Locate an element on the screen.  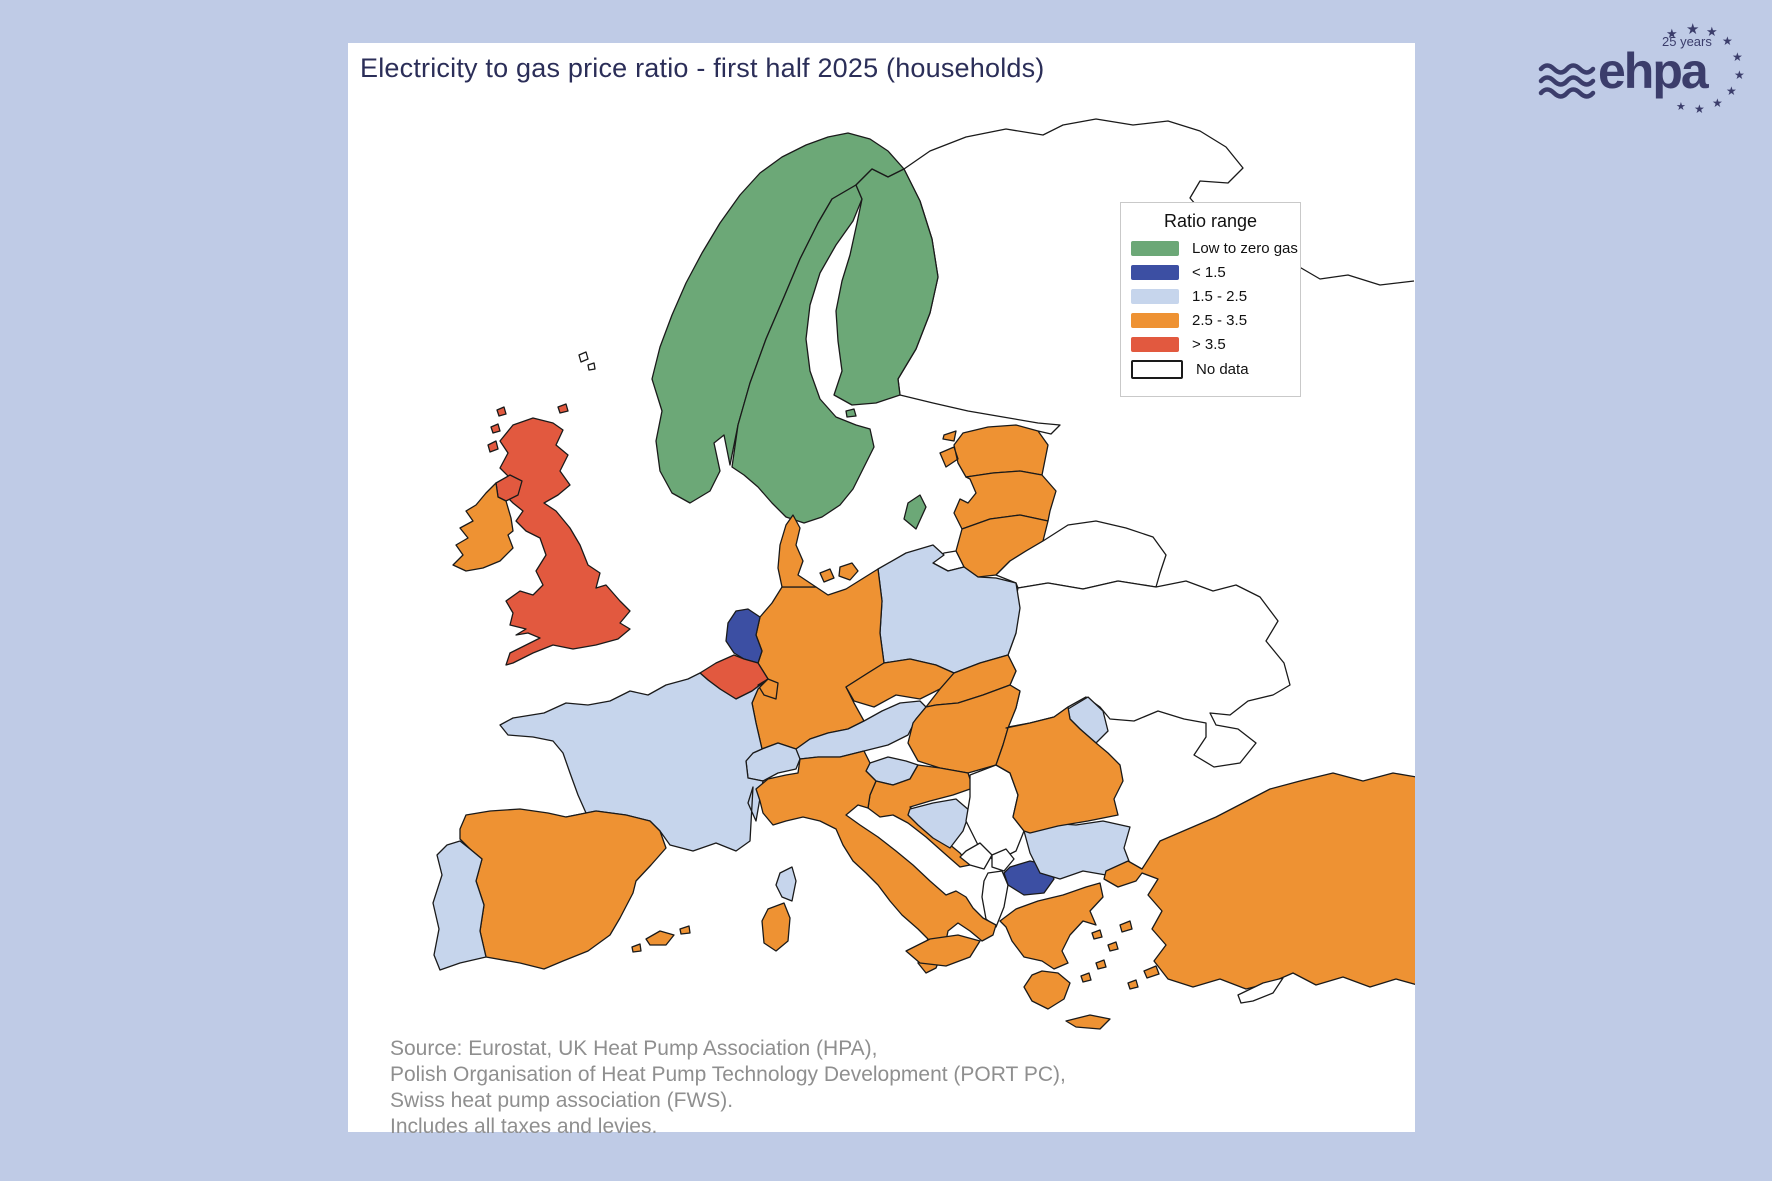
ehpa-logo: ehpa 25 years ★ ★ ★ ★ ★ ★ ★ ★ ★ ★ is located at coordinates (1645, 70).